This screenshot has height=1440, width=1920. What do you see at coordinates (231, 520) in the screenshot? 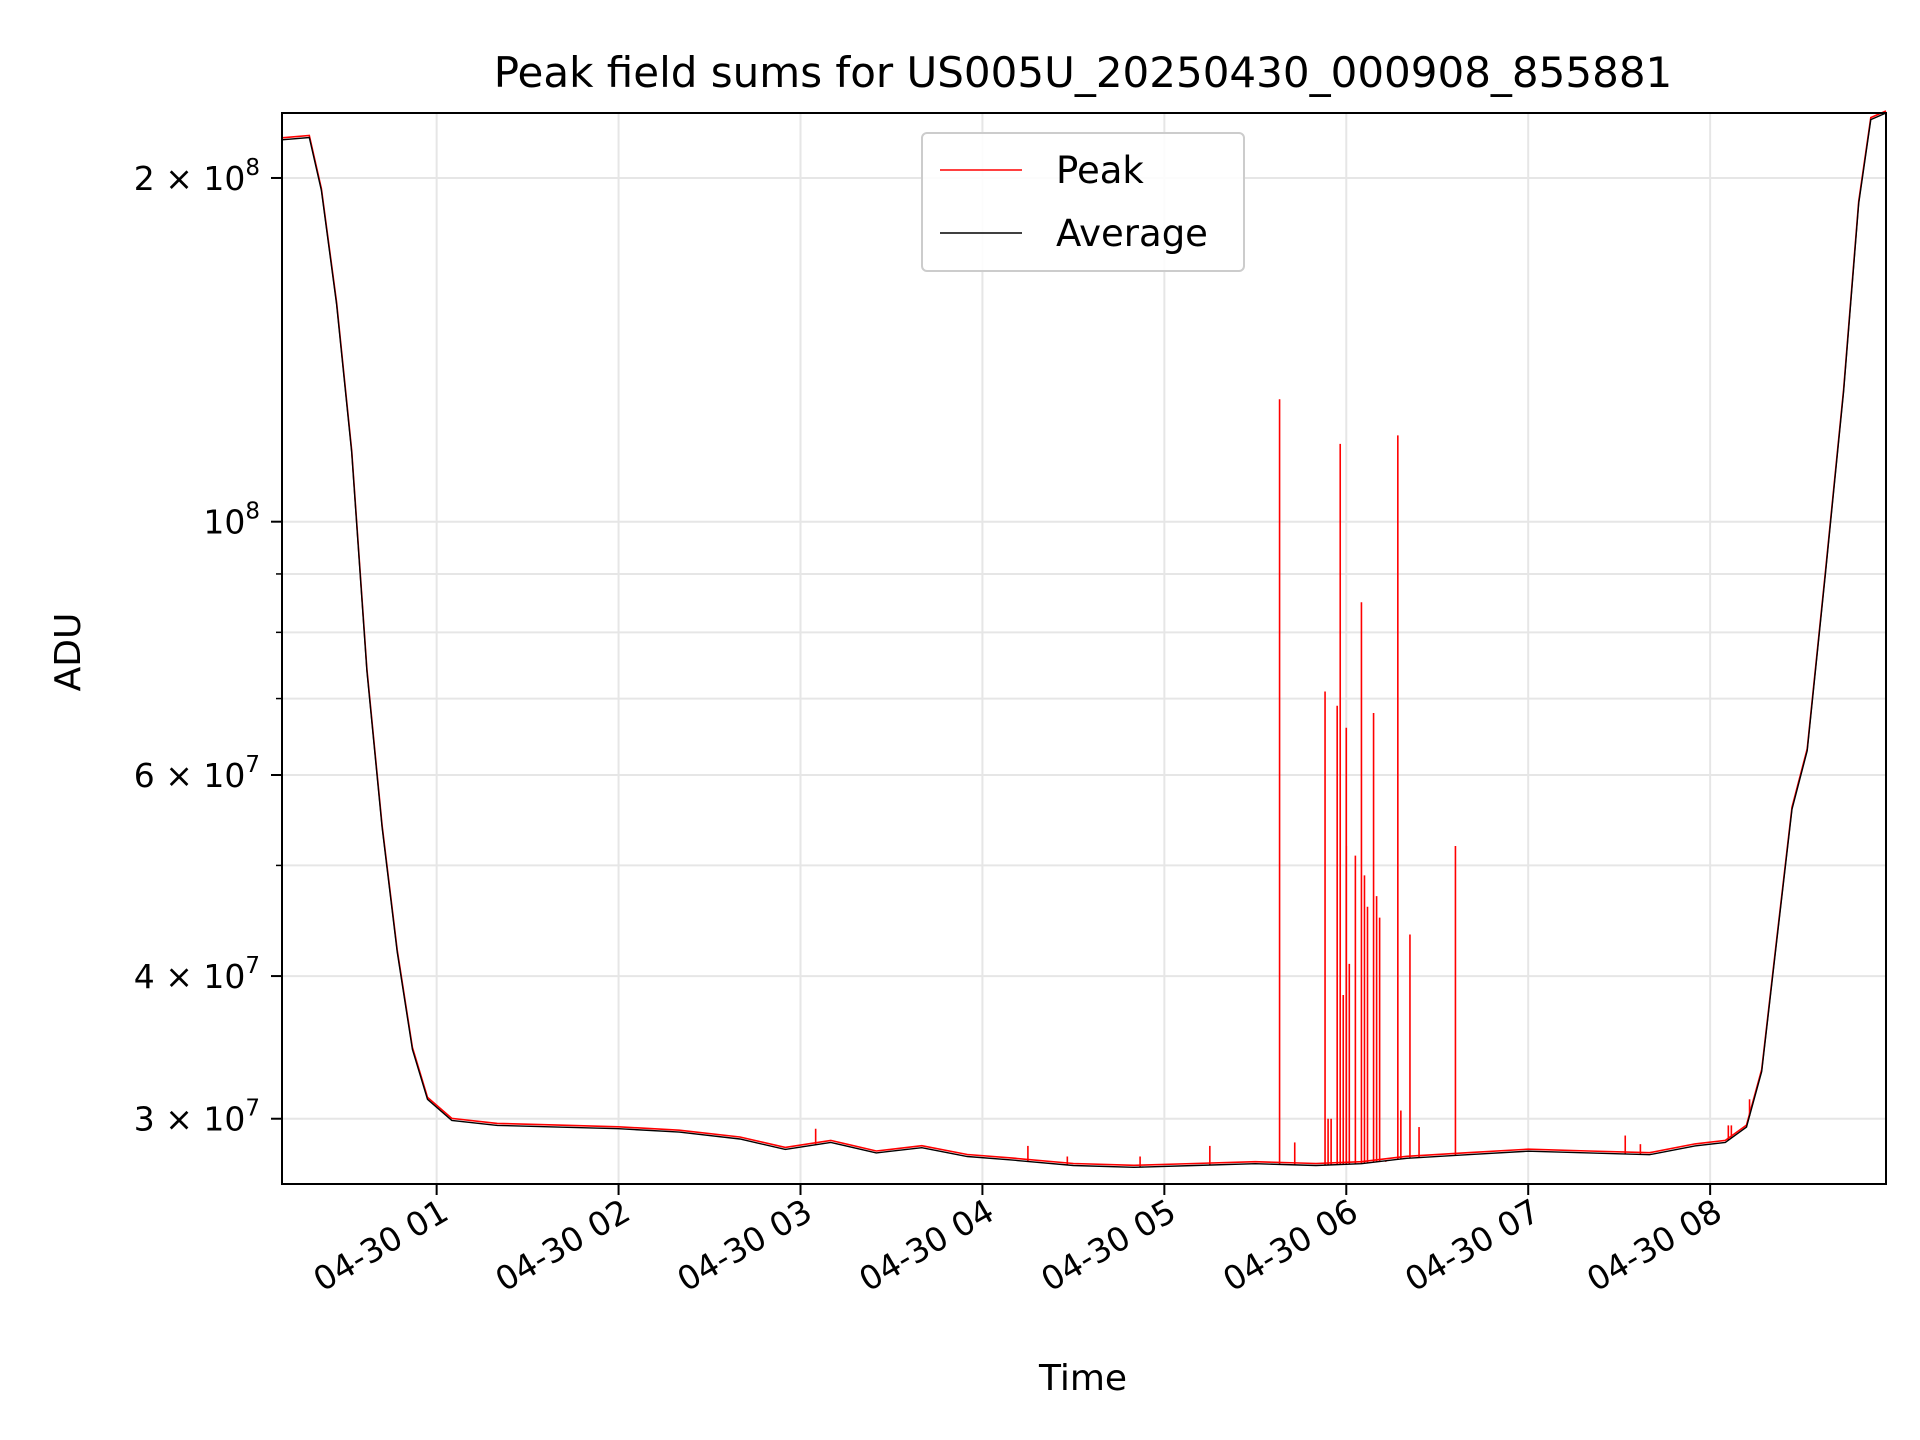
I see `y-tick-label: 108` at bounding box center [231, 520].